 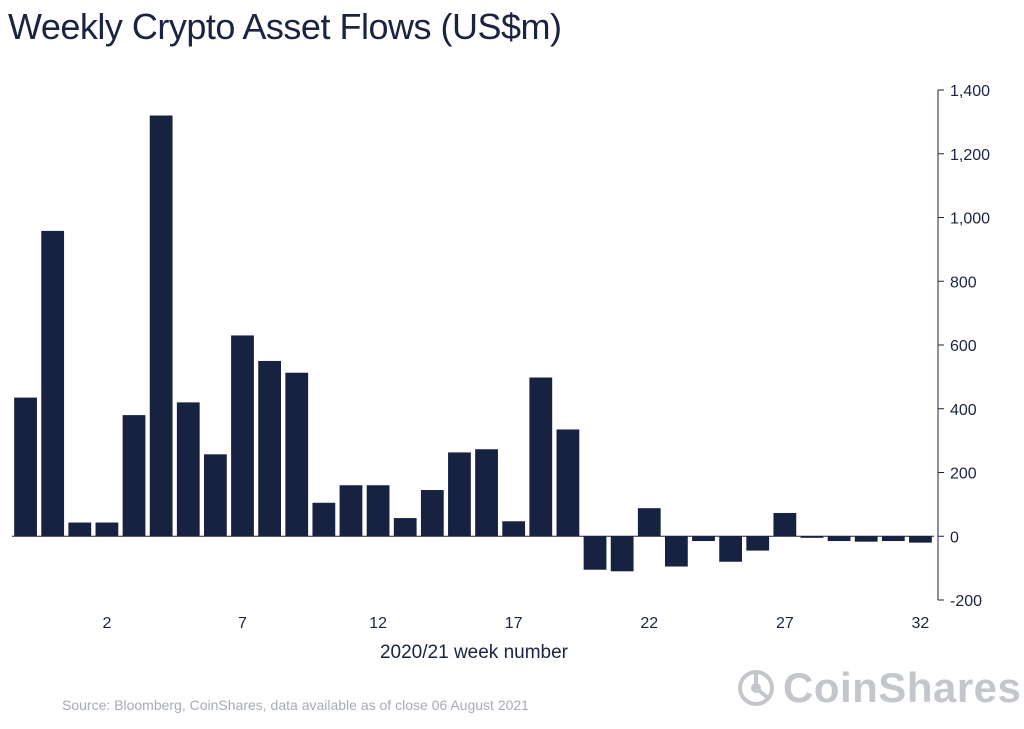 I want to click on y-axis: -200 0 200 400 600 800 1,000 1,200 1,400, so click(x=963, y=346).